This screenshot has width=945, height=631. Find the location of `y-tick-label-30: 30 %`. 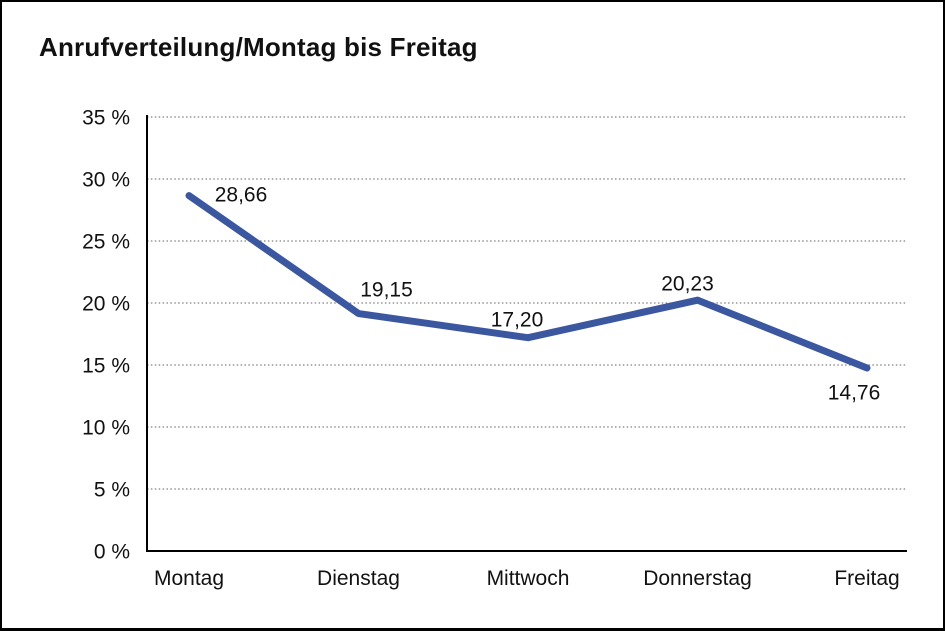

y-tick-label-30: 30 % is located at coordinates (106, 180).